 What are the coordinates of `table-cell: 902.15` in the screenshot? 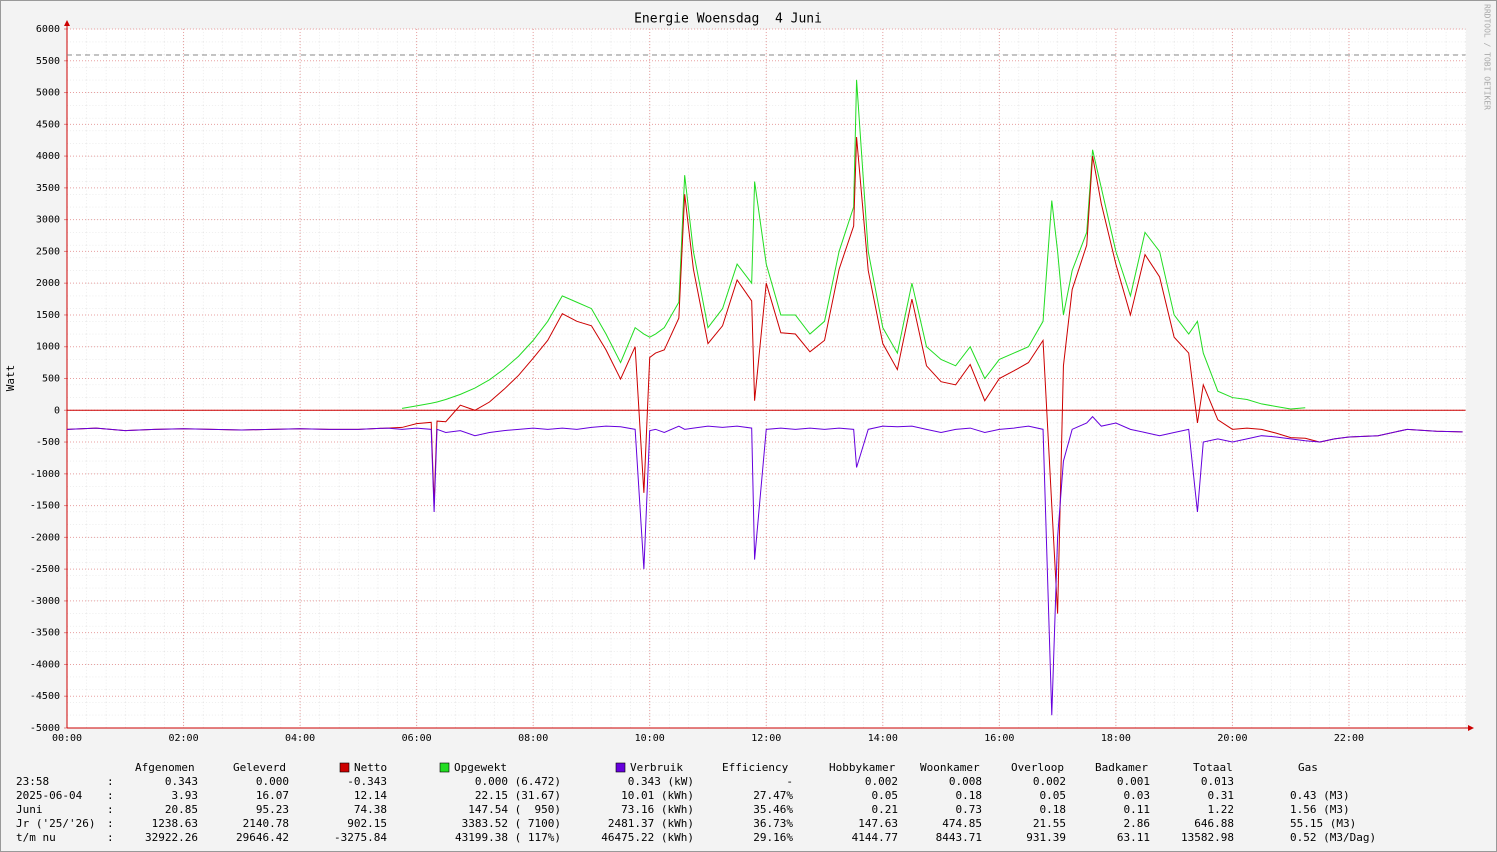 It's located at (367, 823).